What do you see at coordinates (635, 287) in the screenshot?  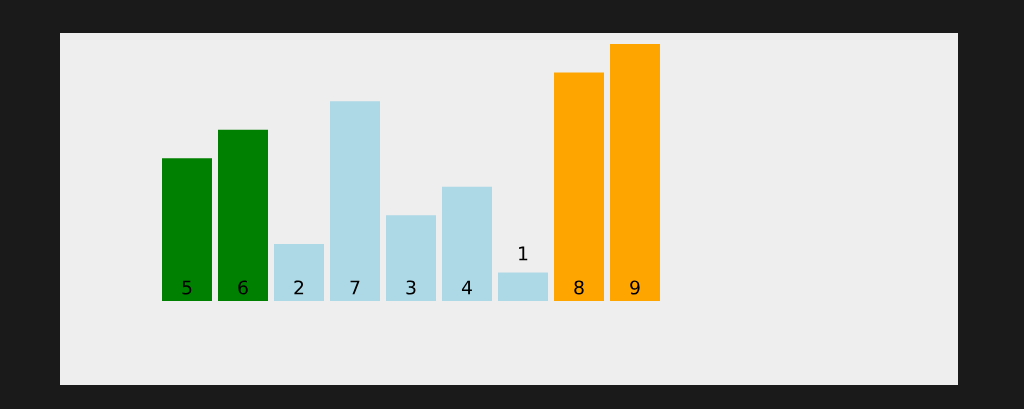 I see `data-label: 9` at bounding box center [635, 287].